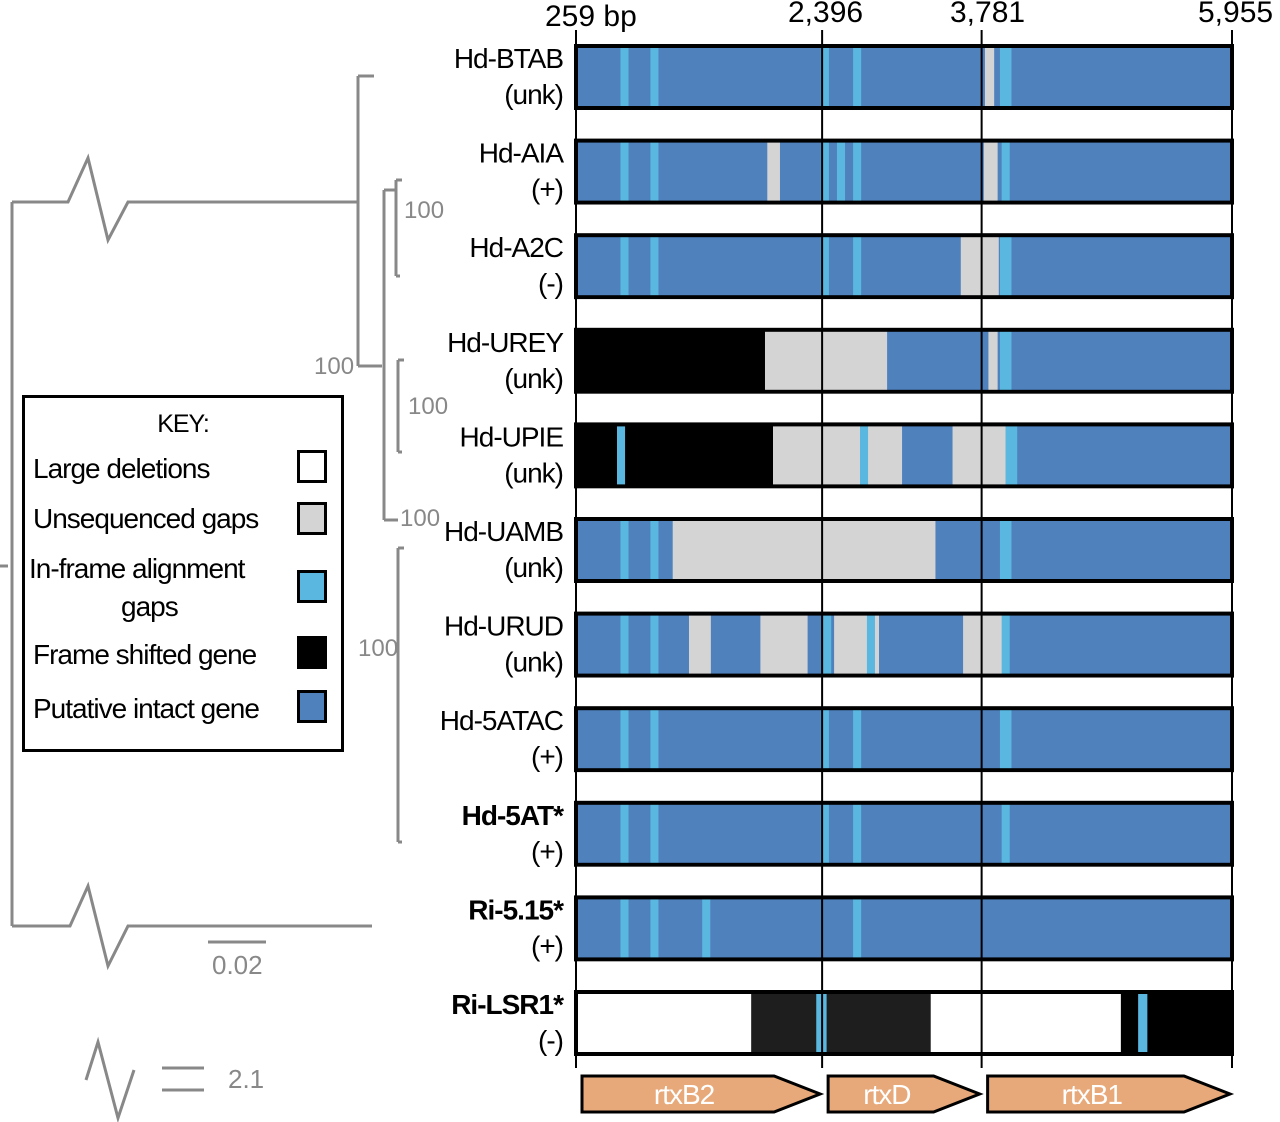  What do you see at coordinates (237, 965) in the screenshot?
I see `tree-scale-label: 0.02` at bounding box center [237, 965].